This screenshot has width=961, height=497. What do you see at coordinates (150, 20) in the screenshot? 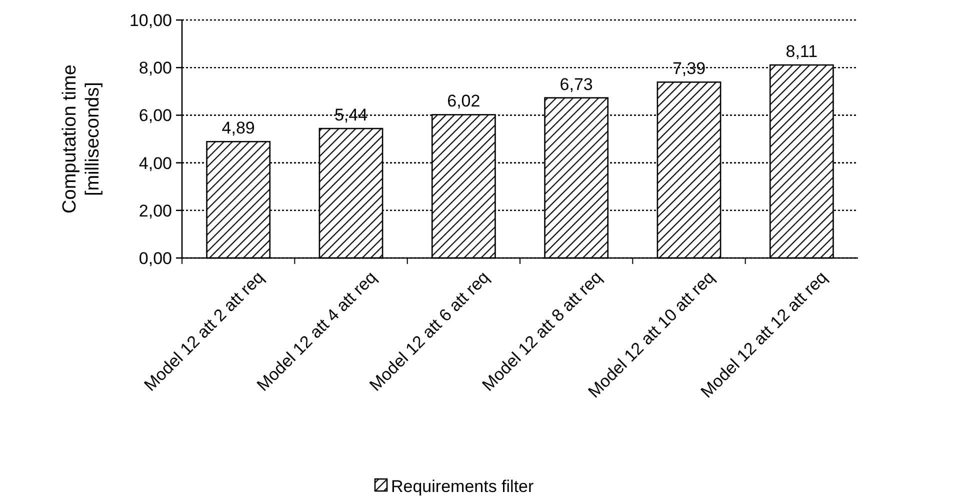
I see `y-tick-label: 10,00` at bounding box center [150, 20].